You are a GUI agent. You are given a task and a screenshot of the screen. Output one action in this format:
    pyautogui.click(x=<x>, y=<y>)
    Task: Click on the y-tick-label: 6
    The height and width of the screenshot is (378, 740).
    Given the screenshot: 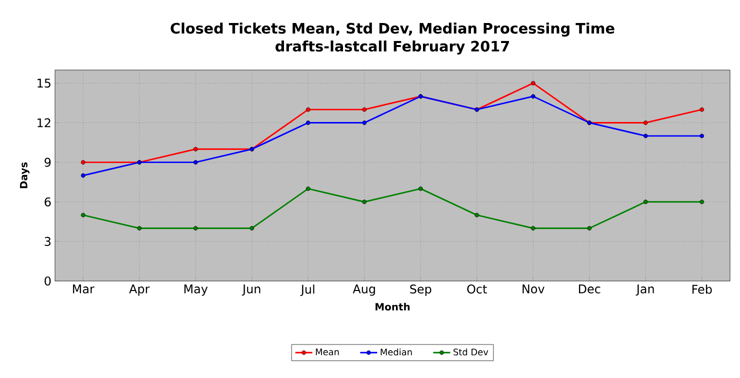 What is the action you would take?
    pyautogui.click(x=47, y=201)
    